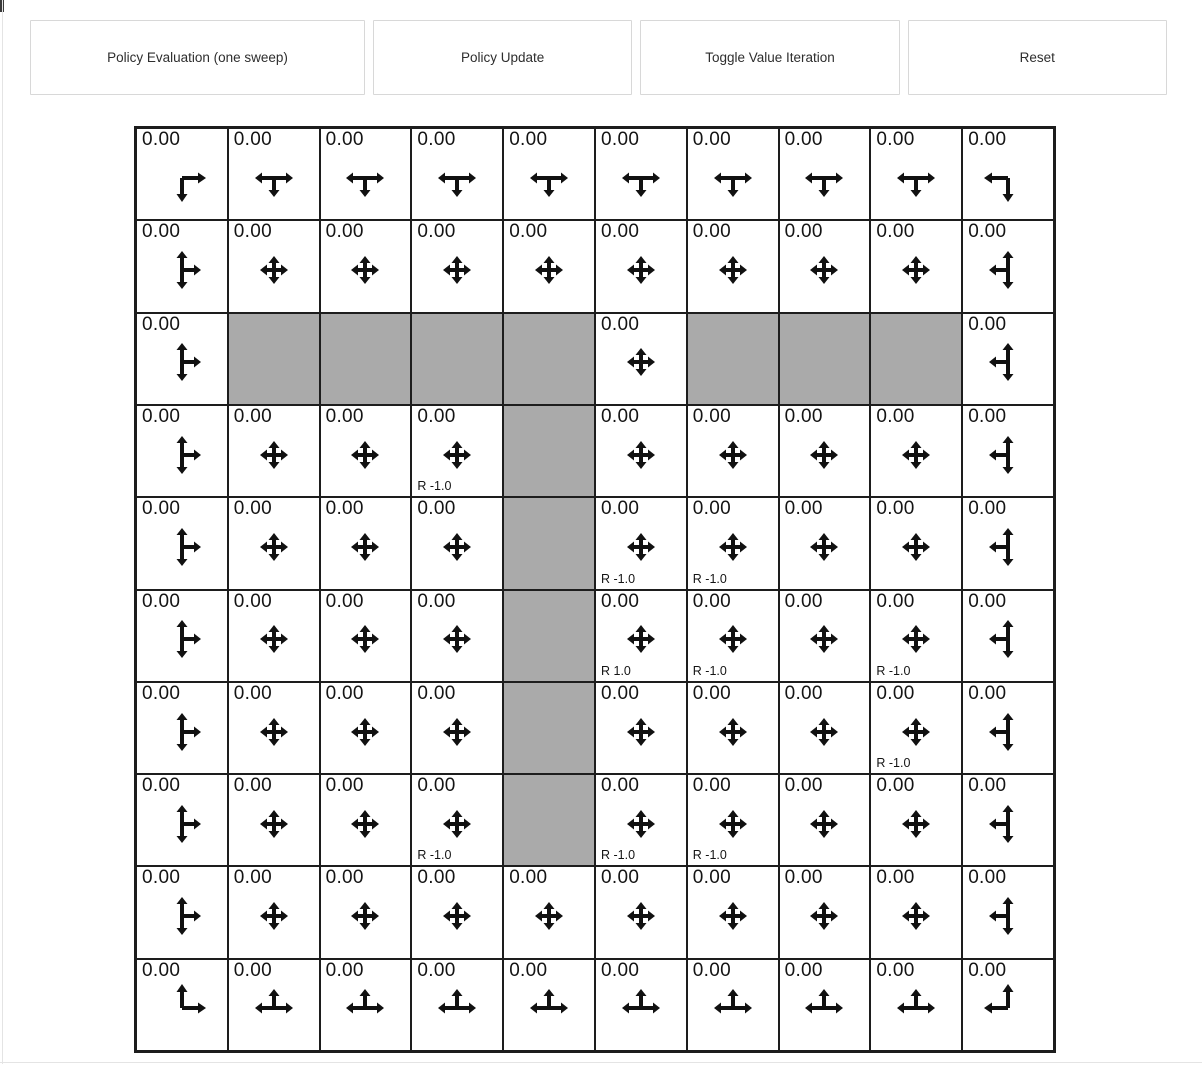  I want to click on policy-update-button: Policy Update, so click(503, 57).